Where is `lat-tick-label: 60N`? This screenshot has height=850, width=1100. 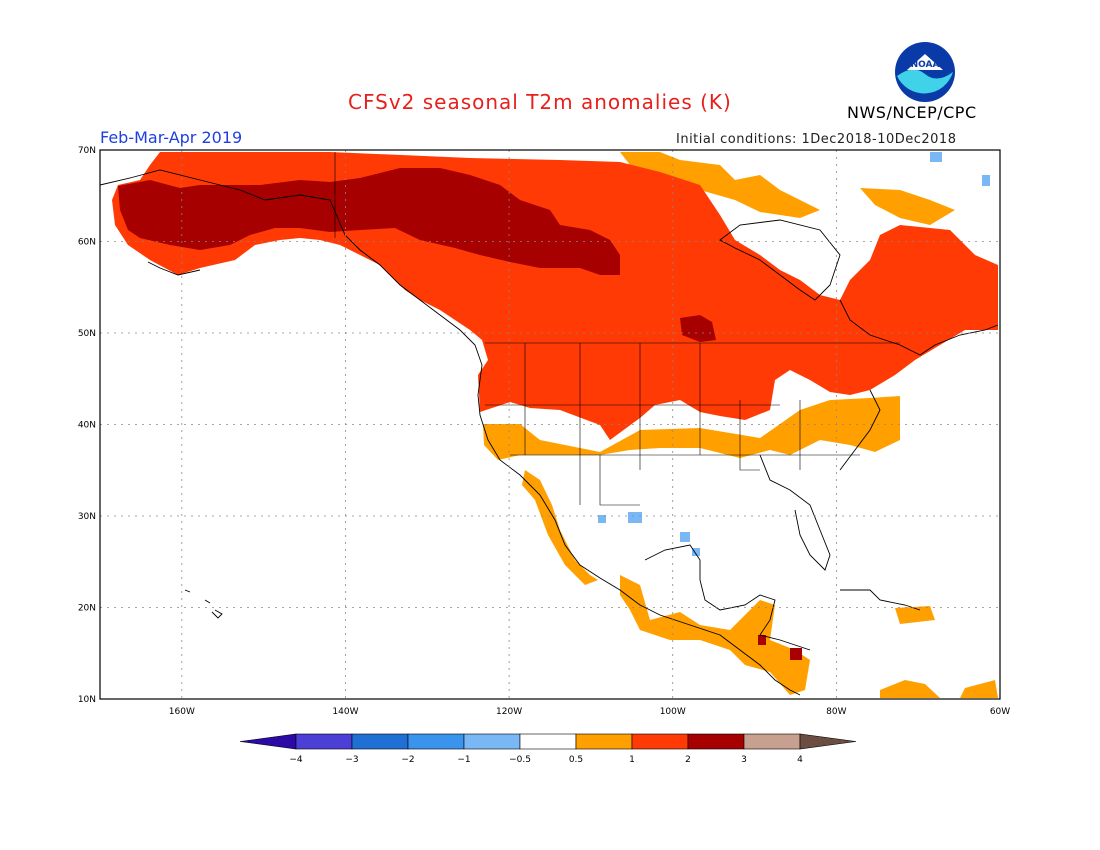 lat-tick-label: 60N is located at coordinates (87, 243).